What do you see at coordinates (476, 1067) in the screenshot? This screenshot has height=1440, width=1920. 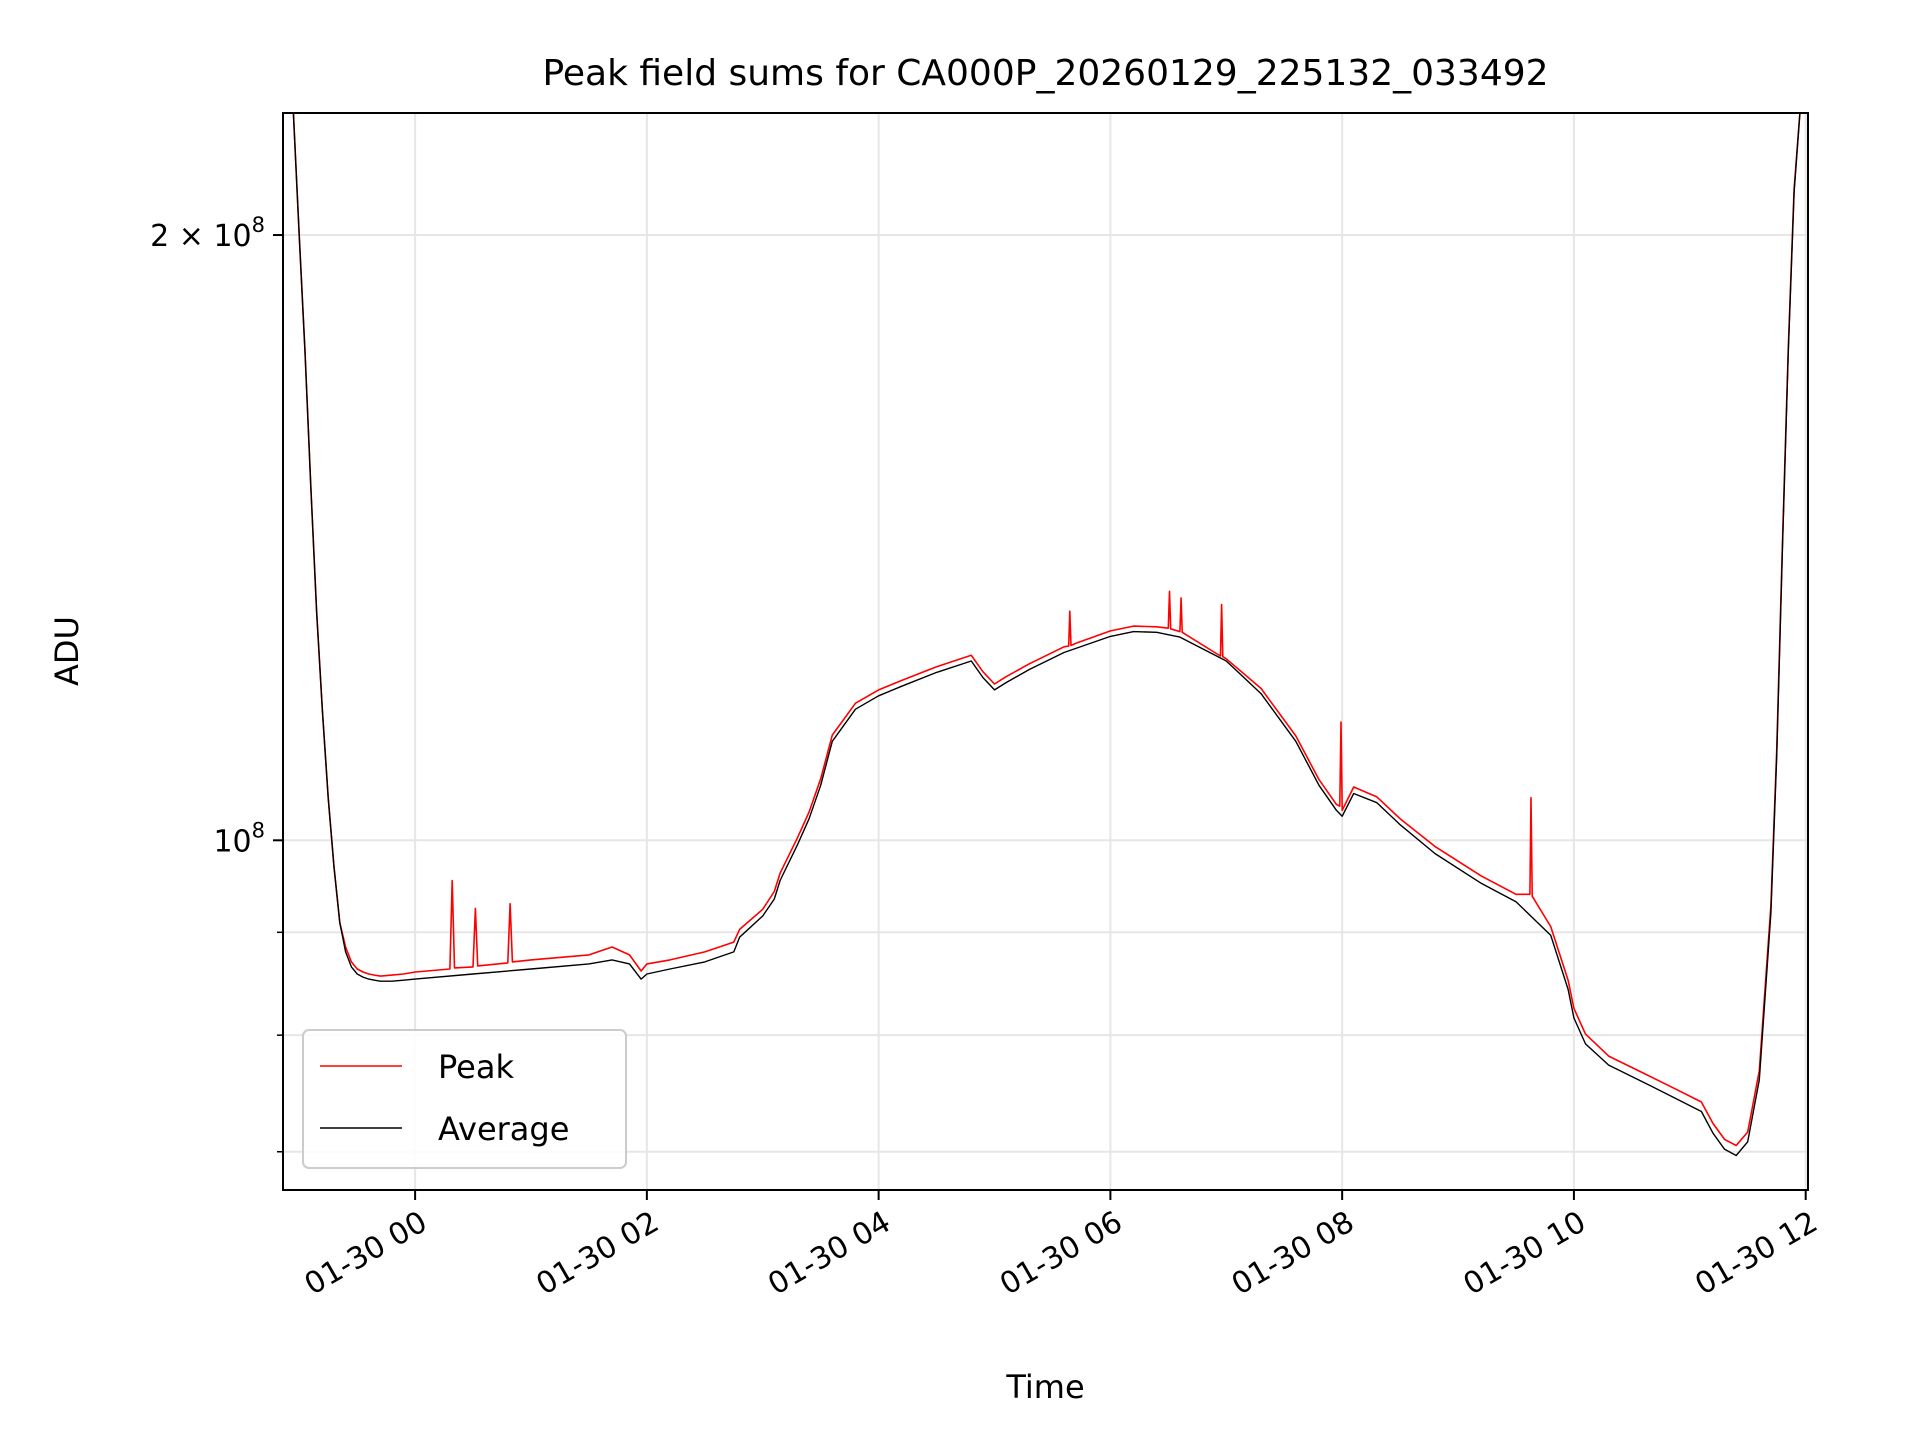 I see `legend-peak-label: Peak` at bounding box center [476, 1067].